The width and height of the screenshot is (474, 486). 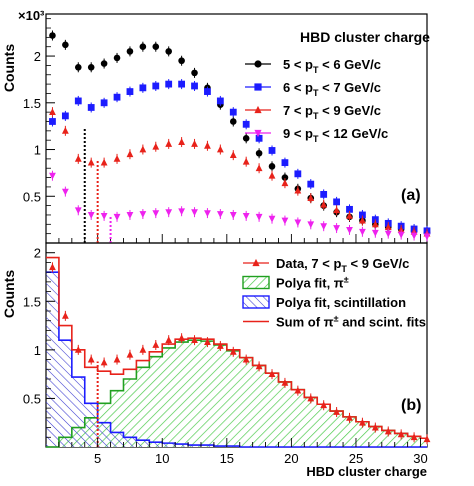 I want to click on panel-b-xtick-label: 30, so click(x=420, y=458).